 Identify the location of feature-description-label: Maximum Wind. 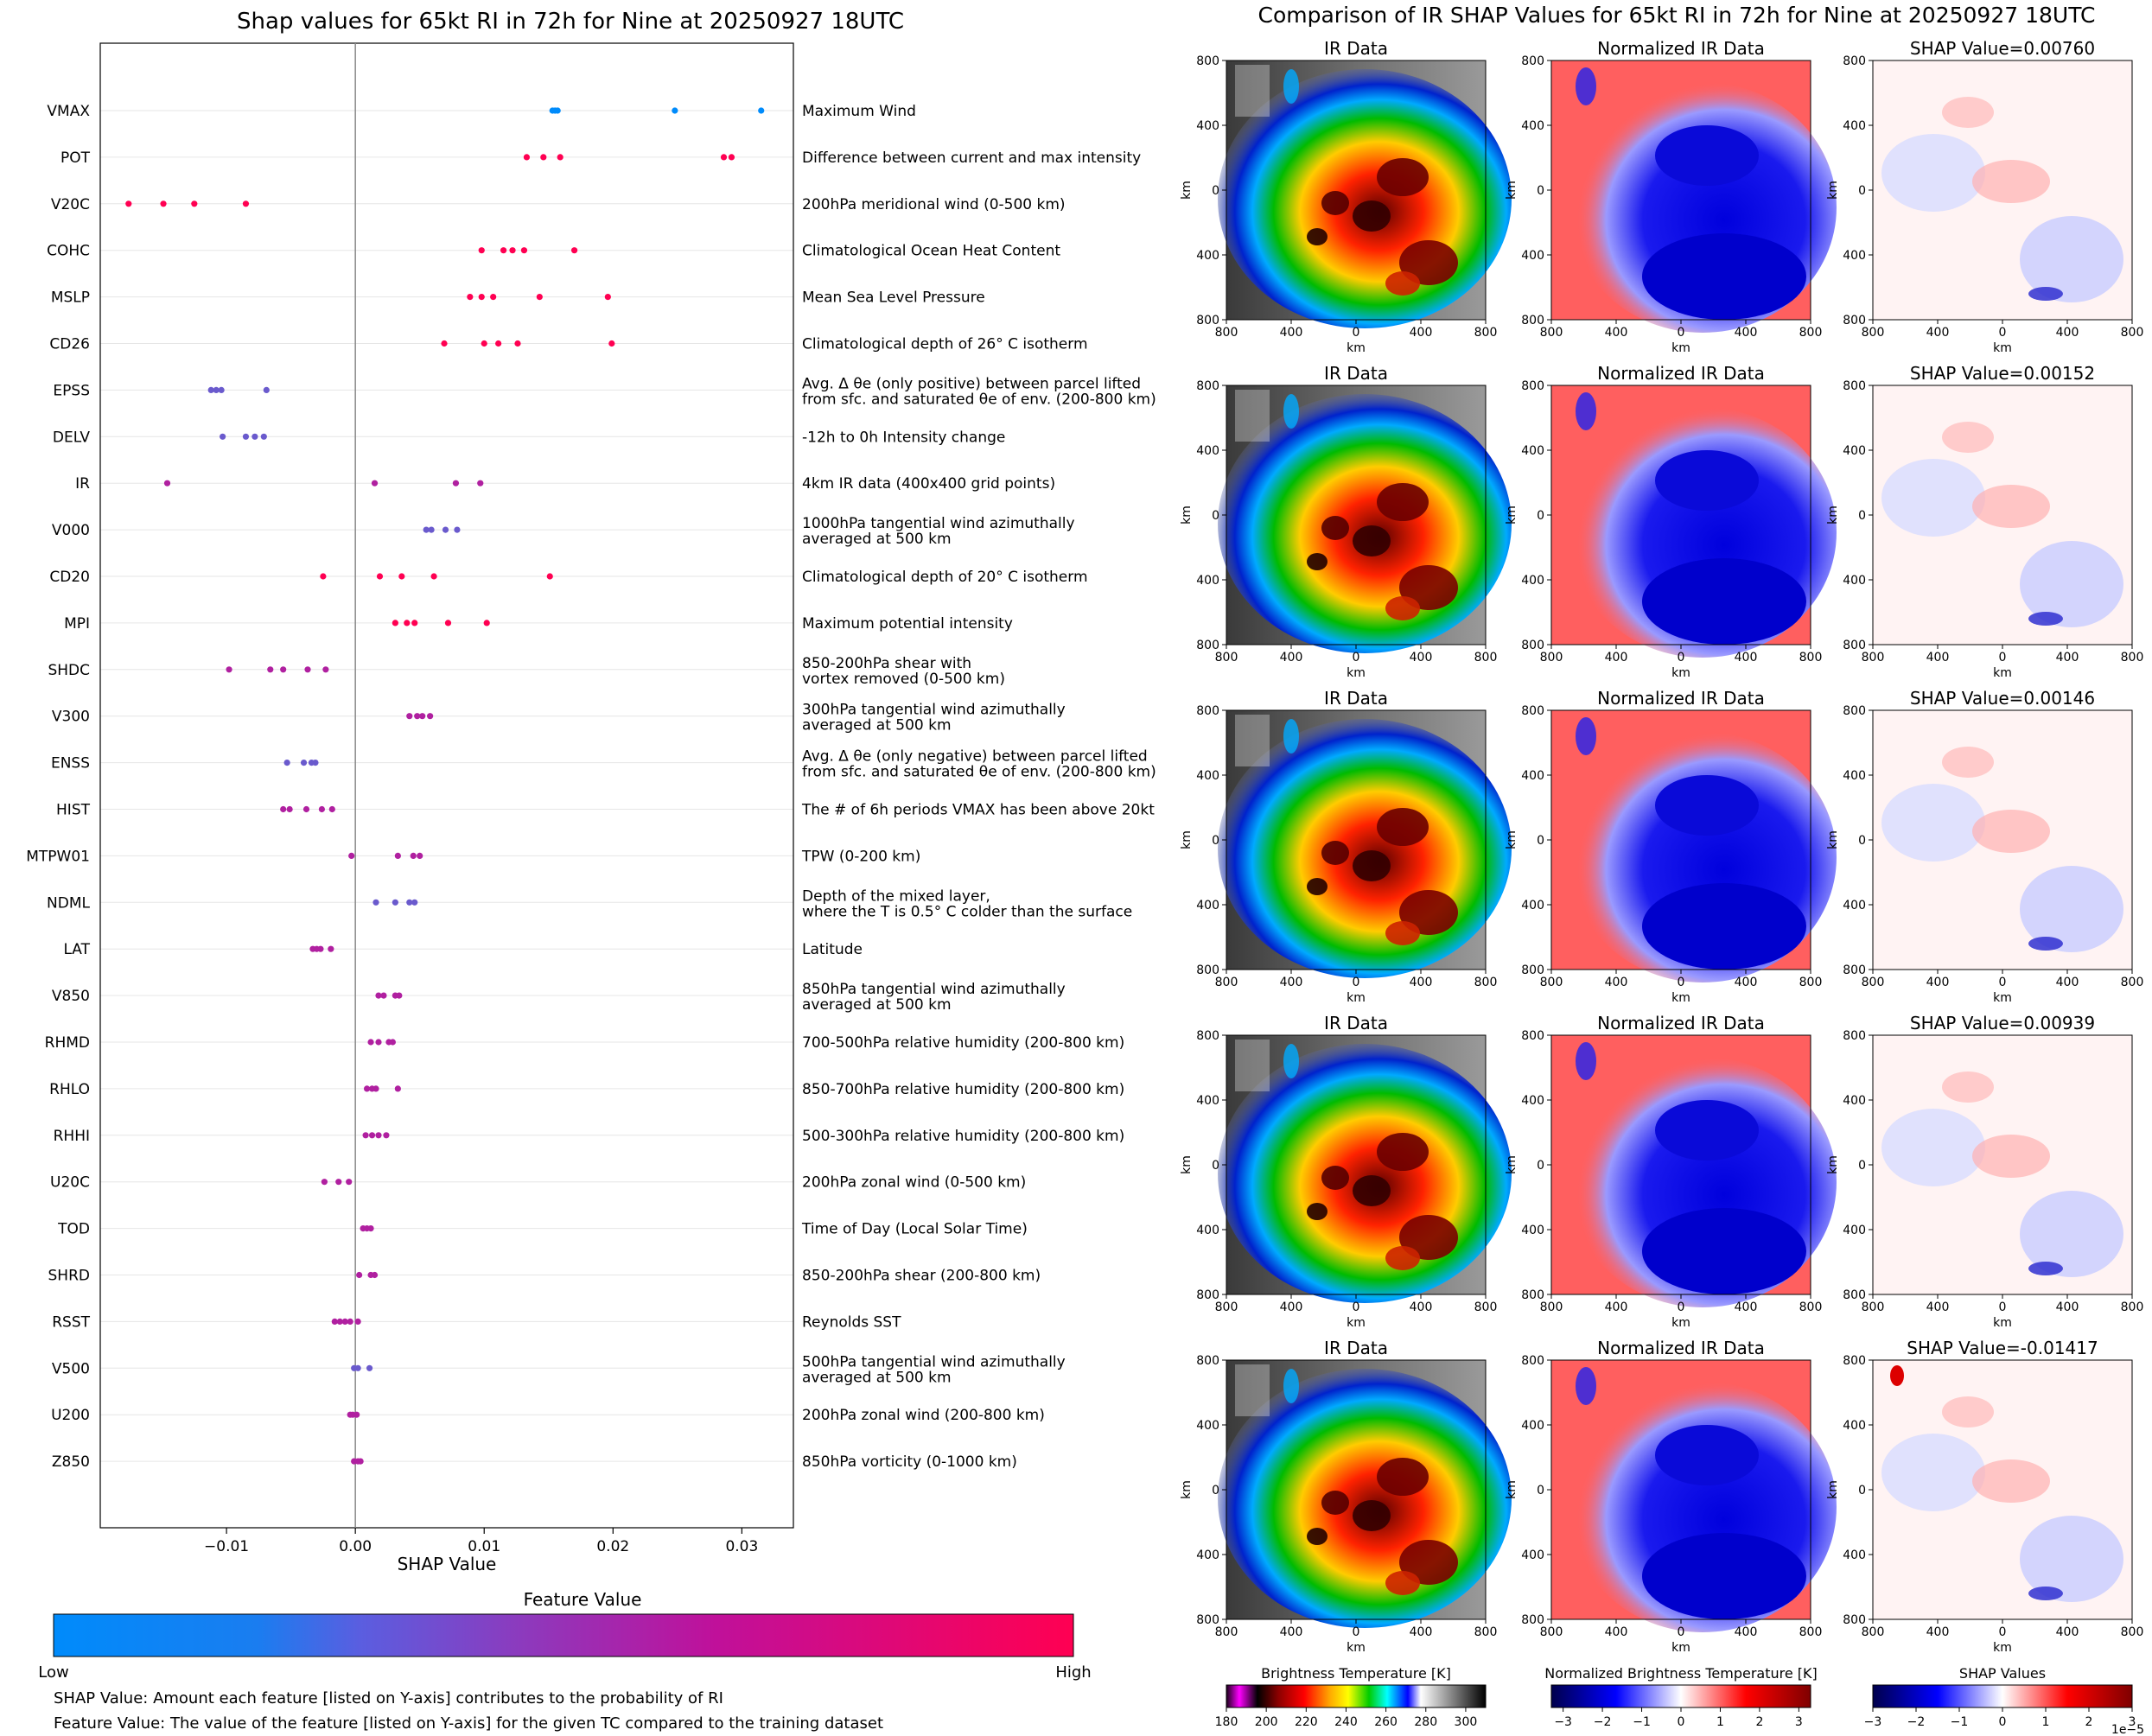
(859, 111).